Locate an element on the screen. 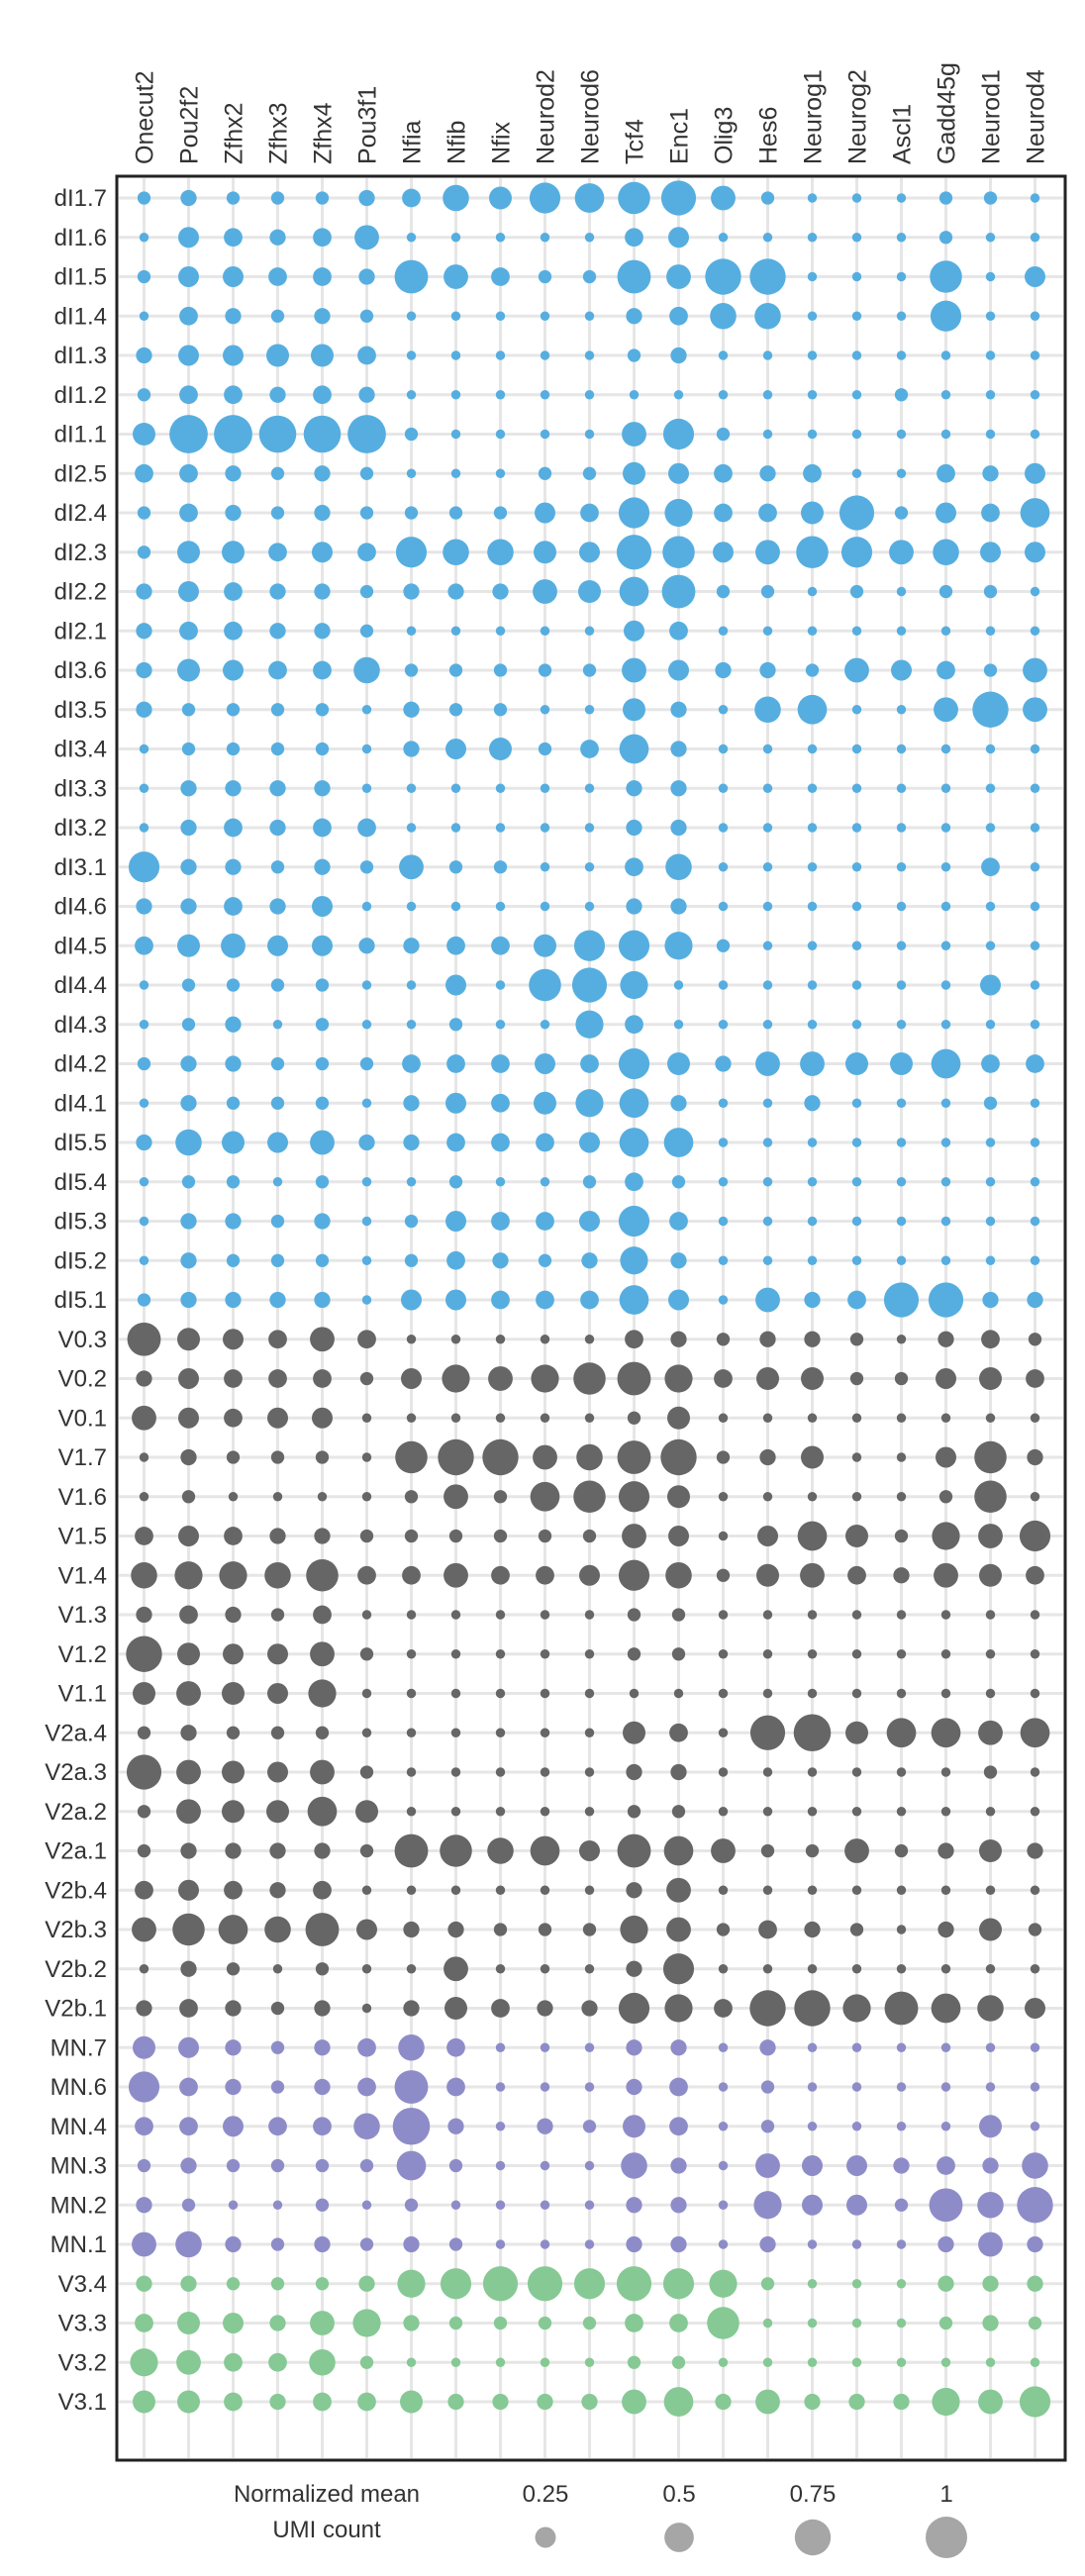  dot-V0.2-Nfib is located at coordinates (456, 1379).